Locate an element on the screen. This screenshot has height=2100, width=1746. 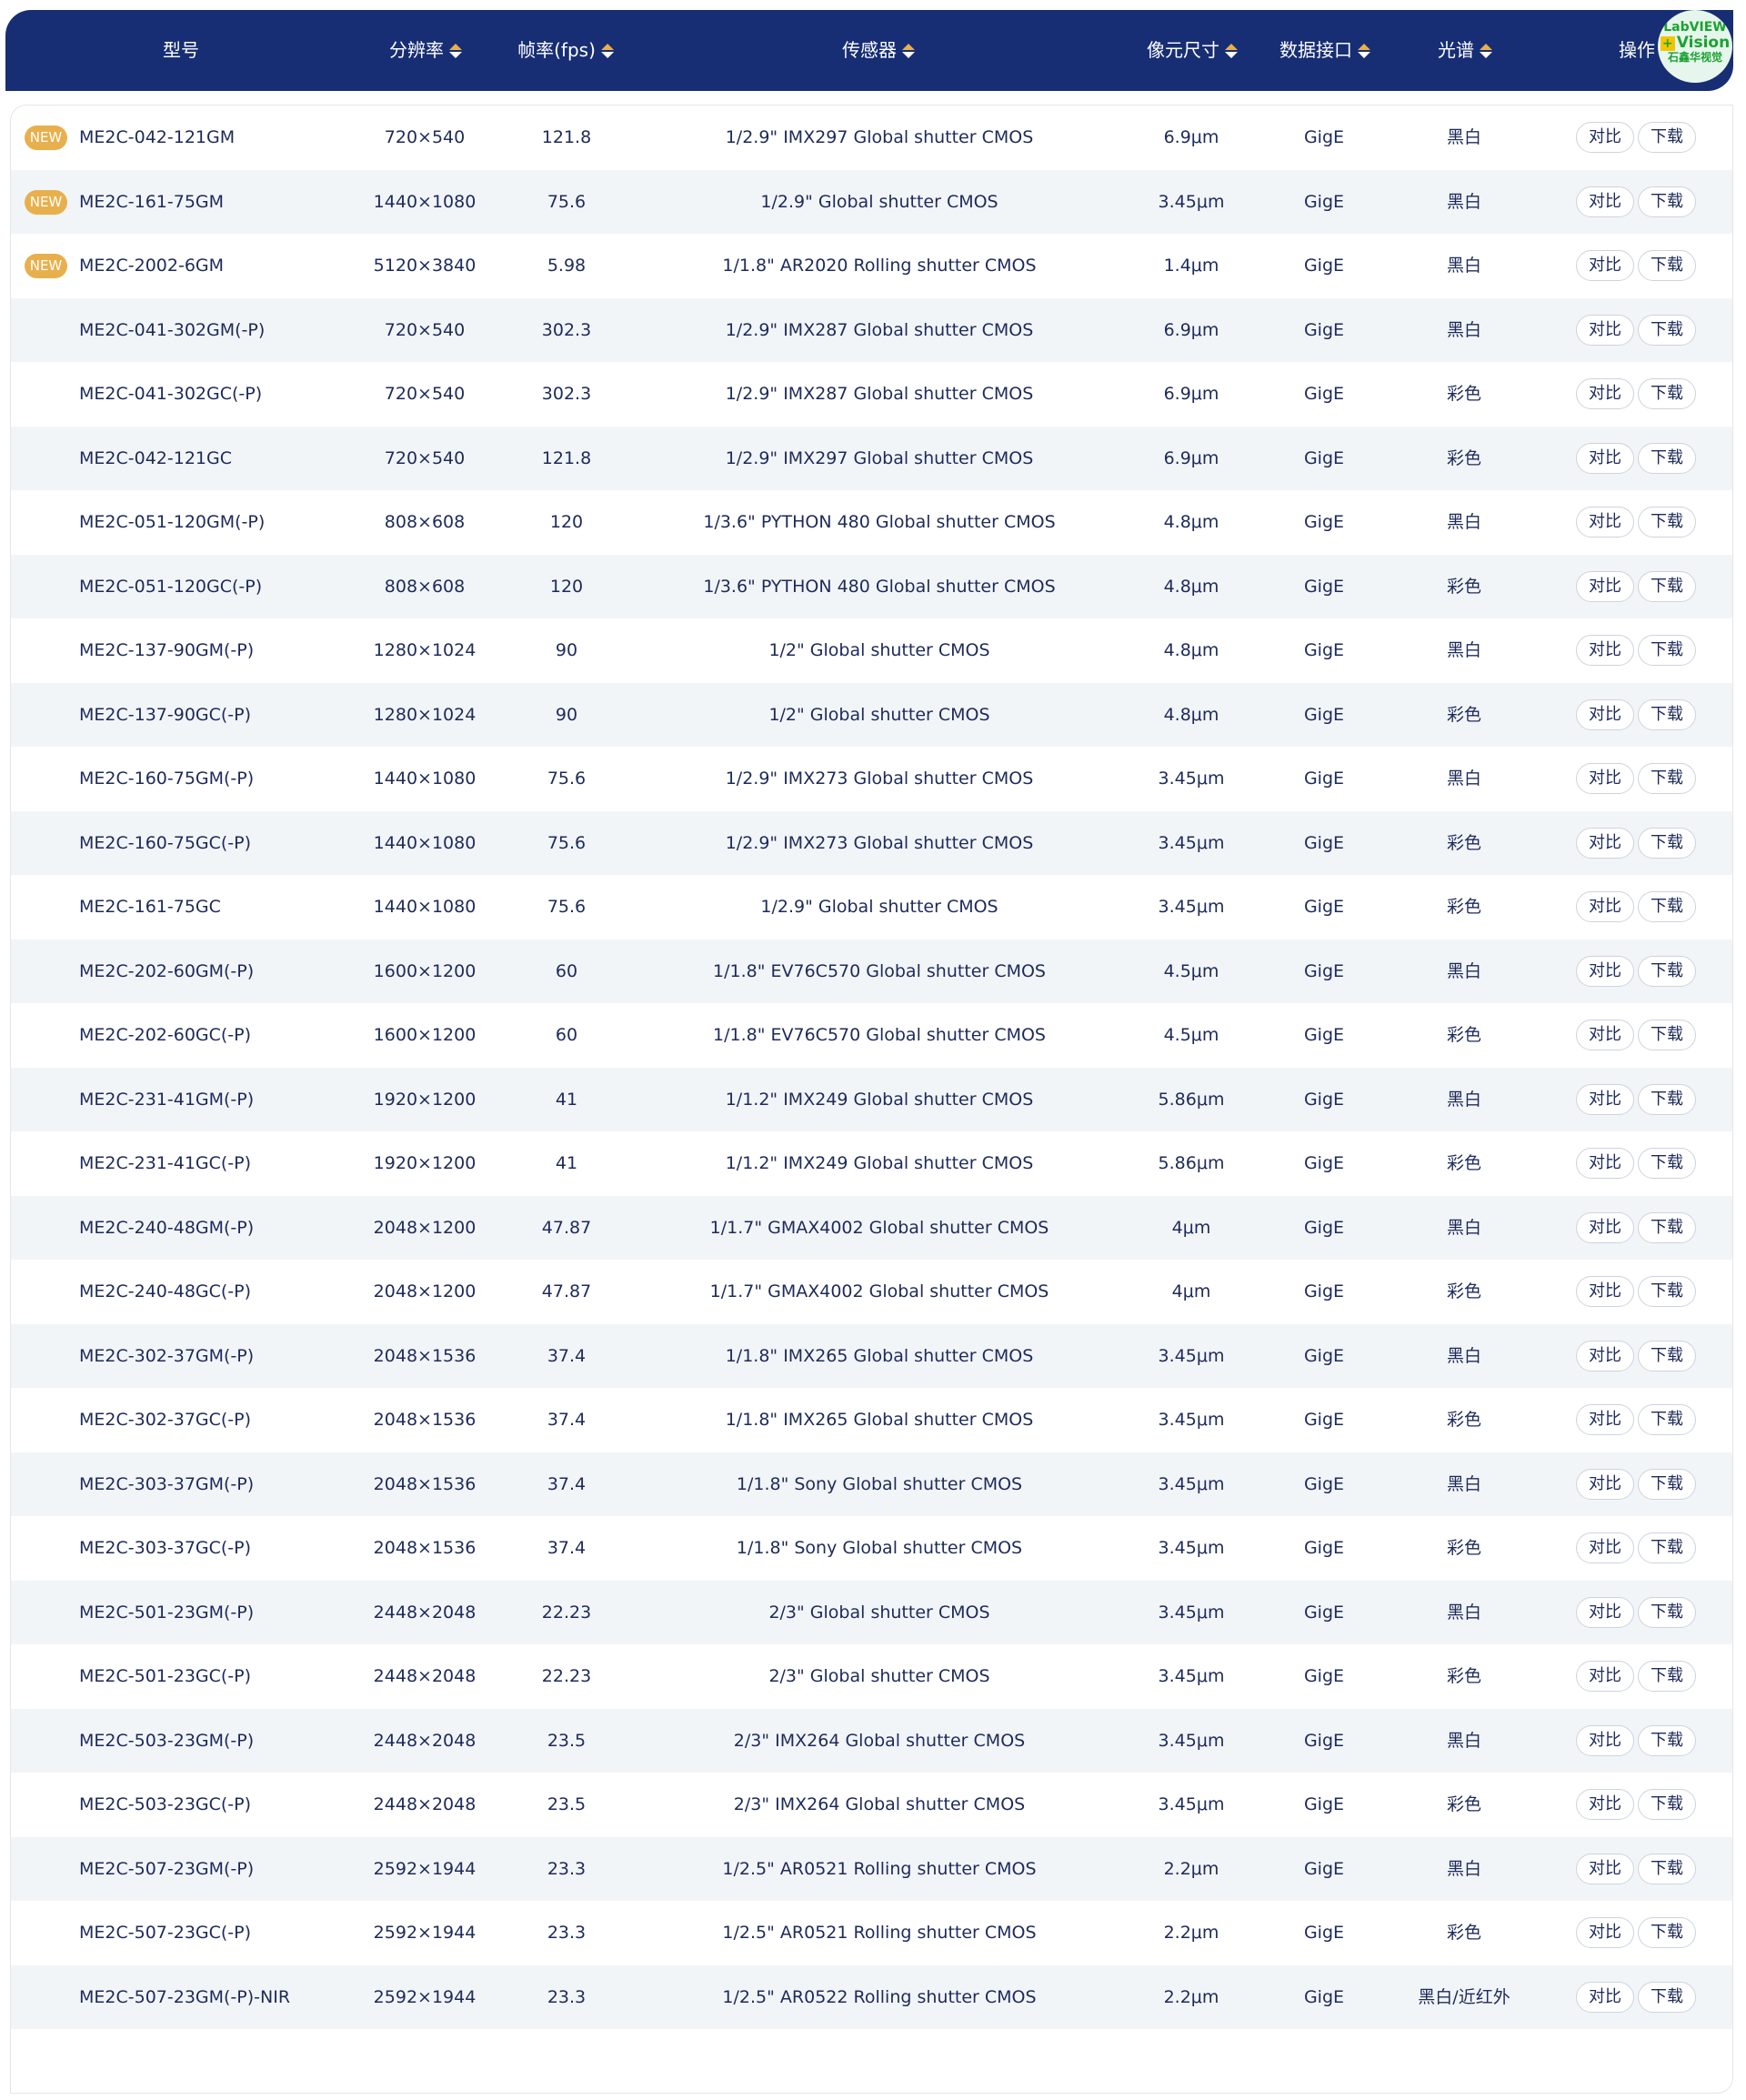
model-name: ME2C-202-60GC(-P) is located at coordinates (166, 1035).